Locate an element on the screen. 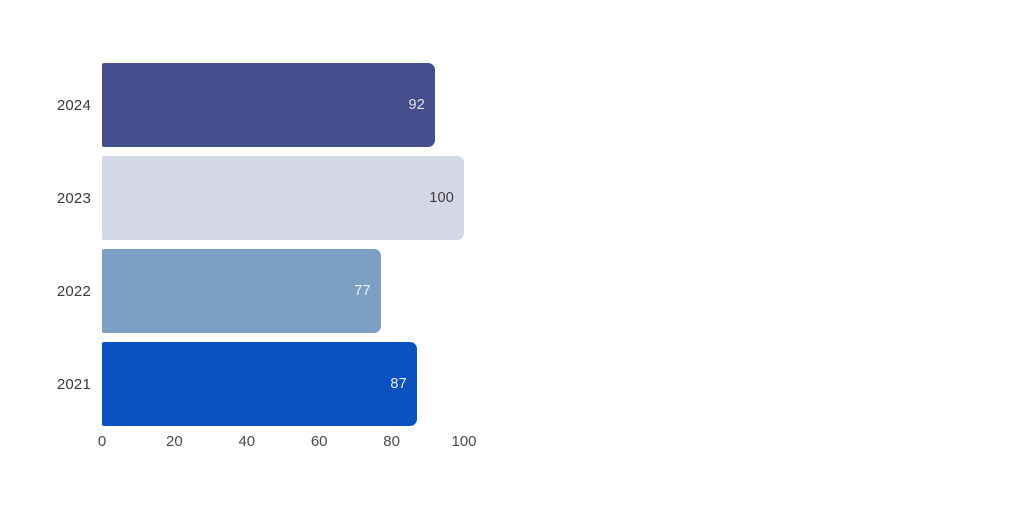 Image resolution: width=1024 pixels, height=512 pixels. x-axis-tick-label: 100 is located at coordinates (464, 441).